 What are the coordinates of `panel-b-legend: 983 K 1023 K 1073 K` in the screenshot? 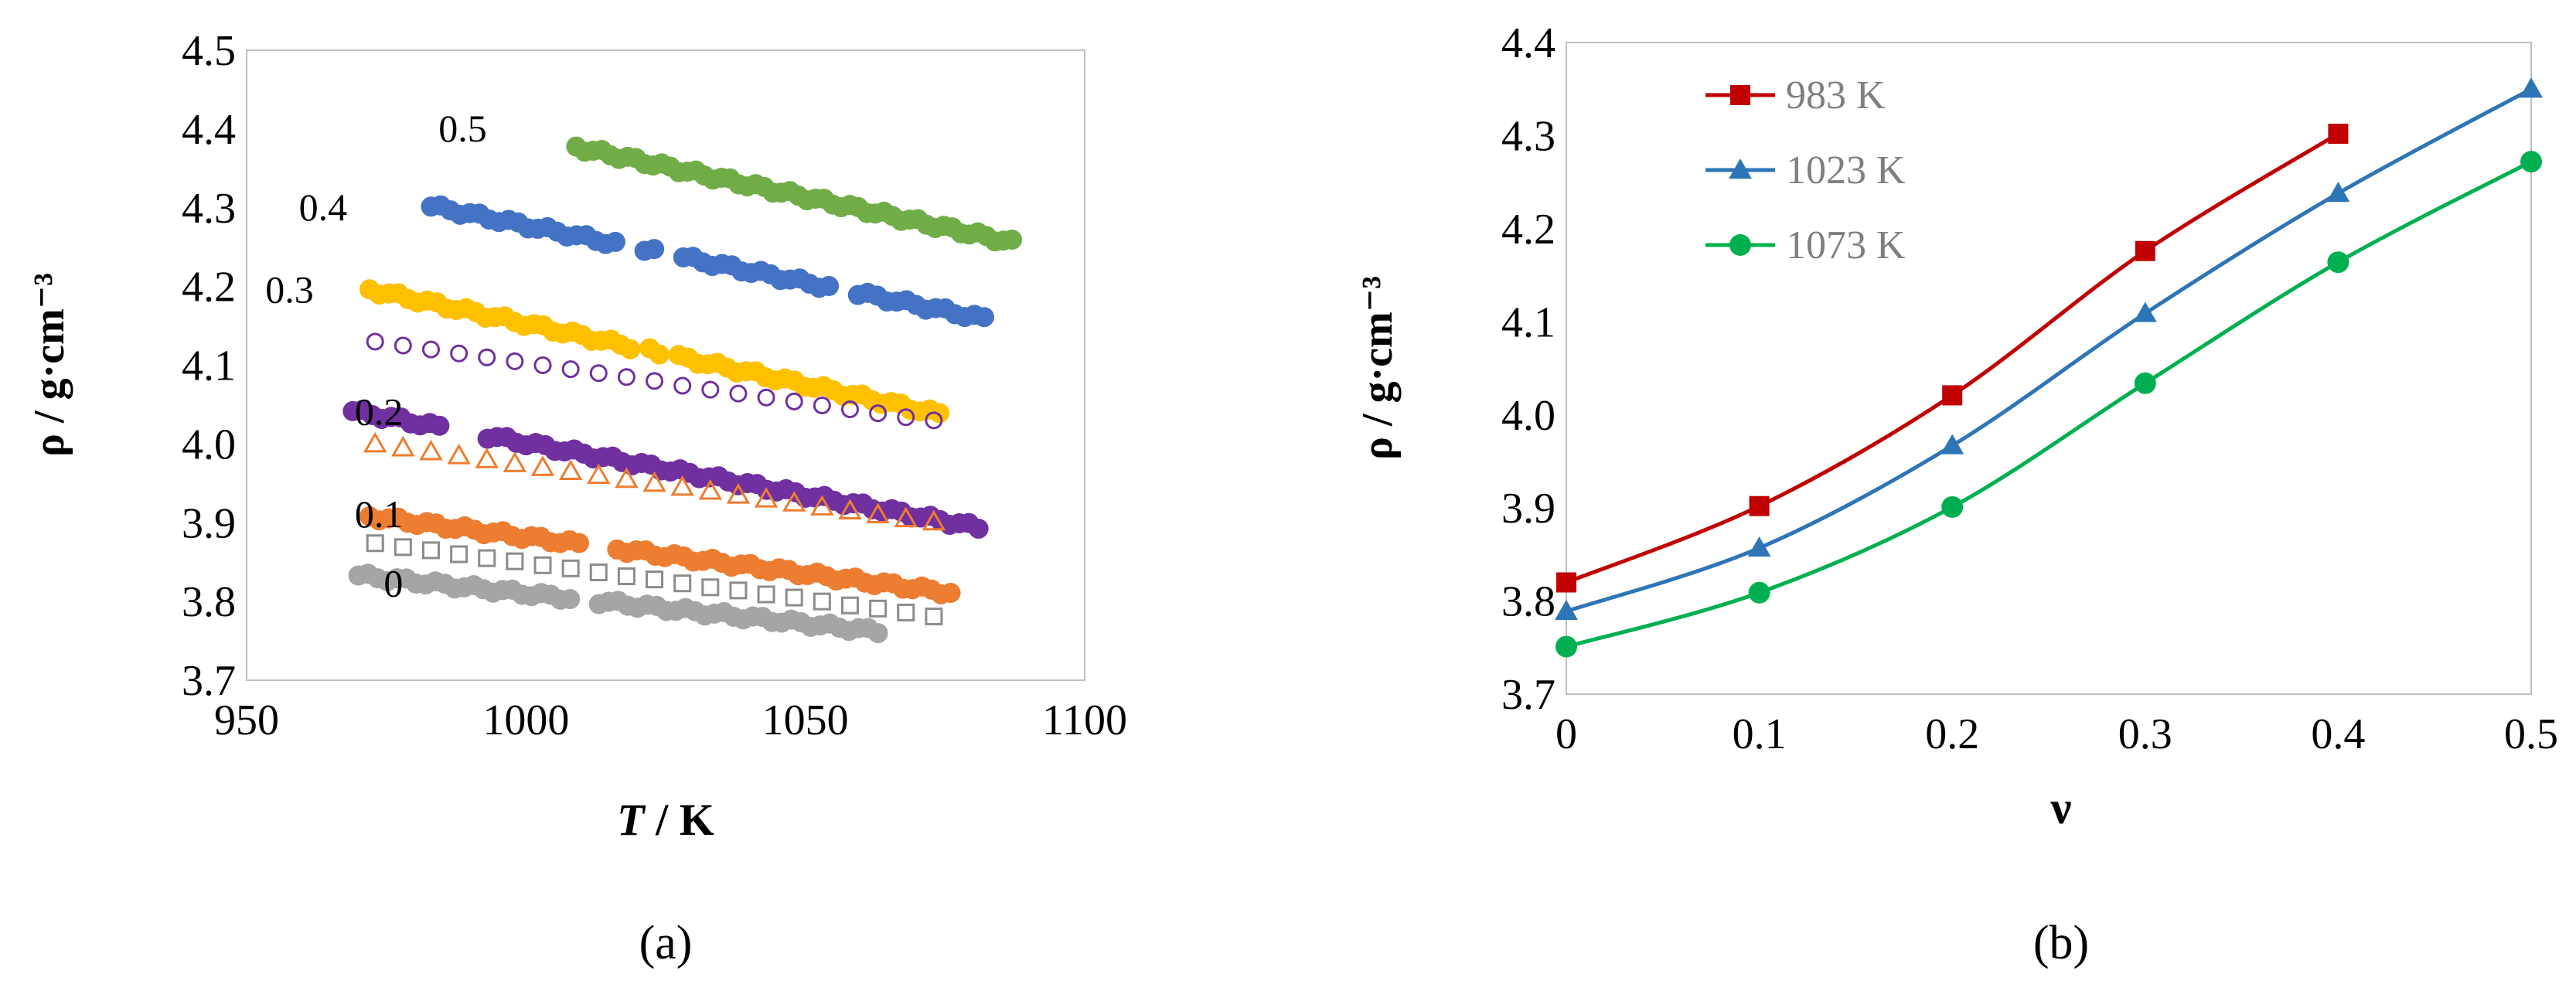 It's located at (1805, 170).